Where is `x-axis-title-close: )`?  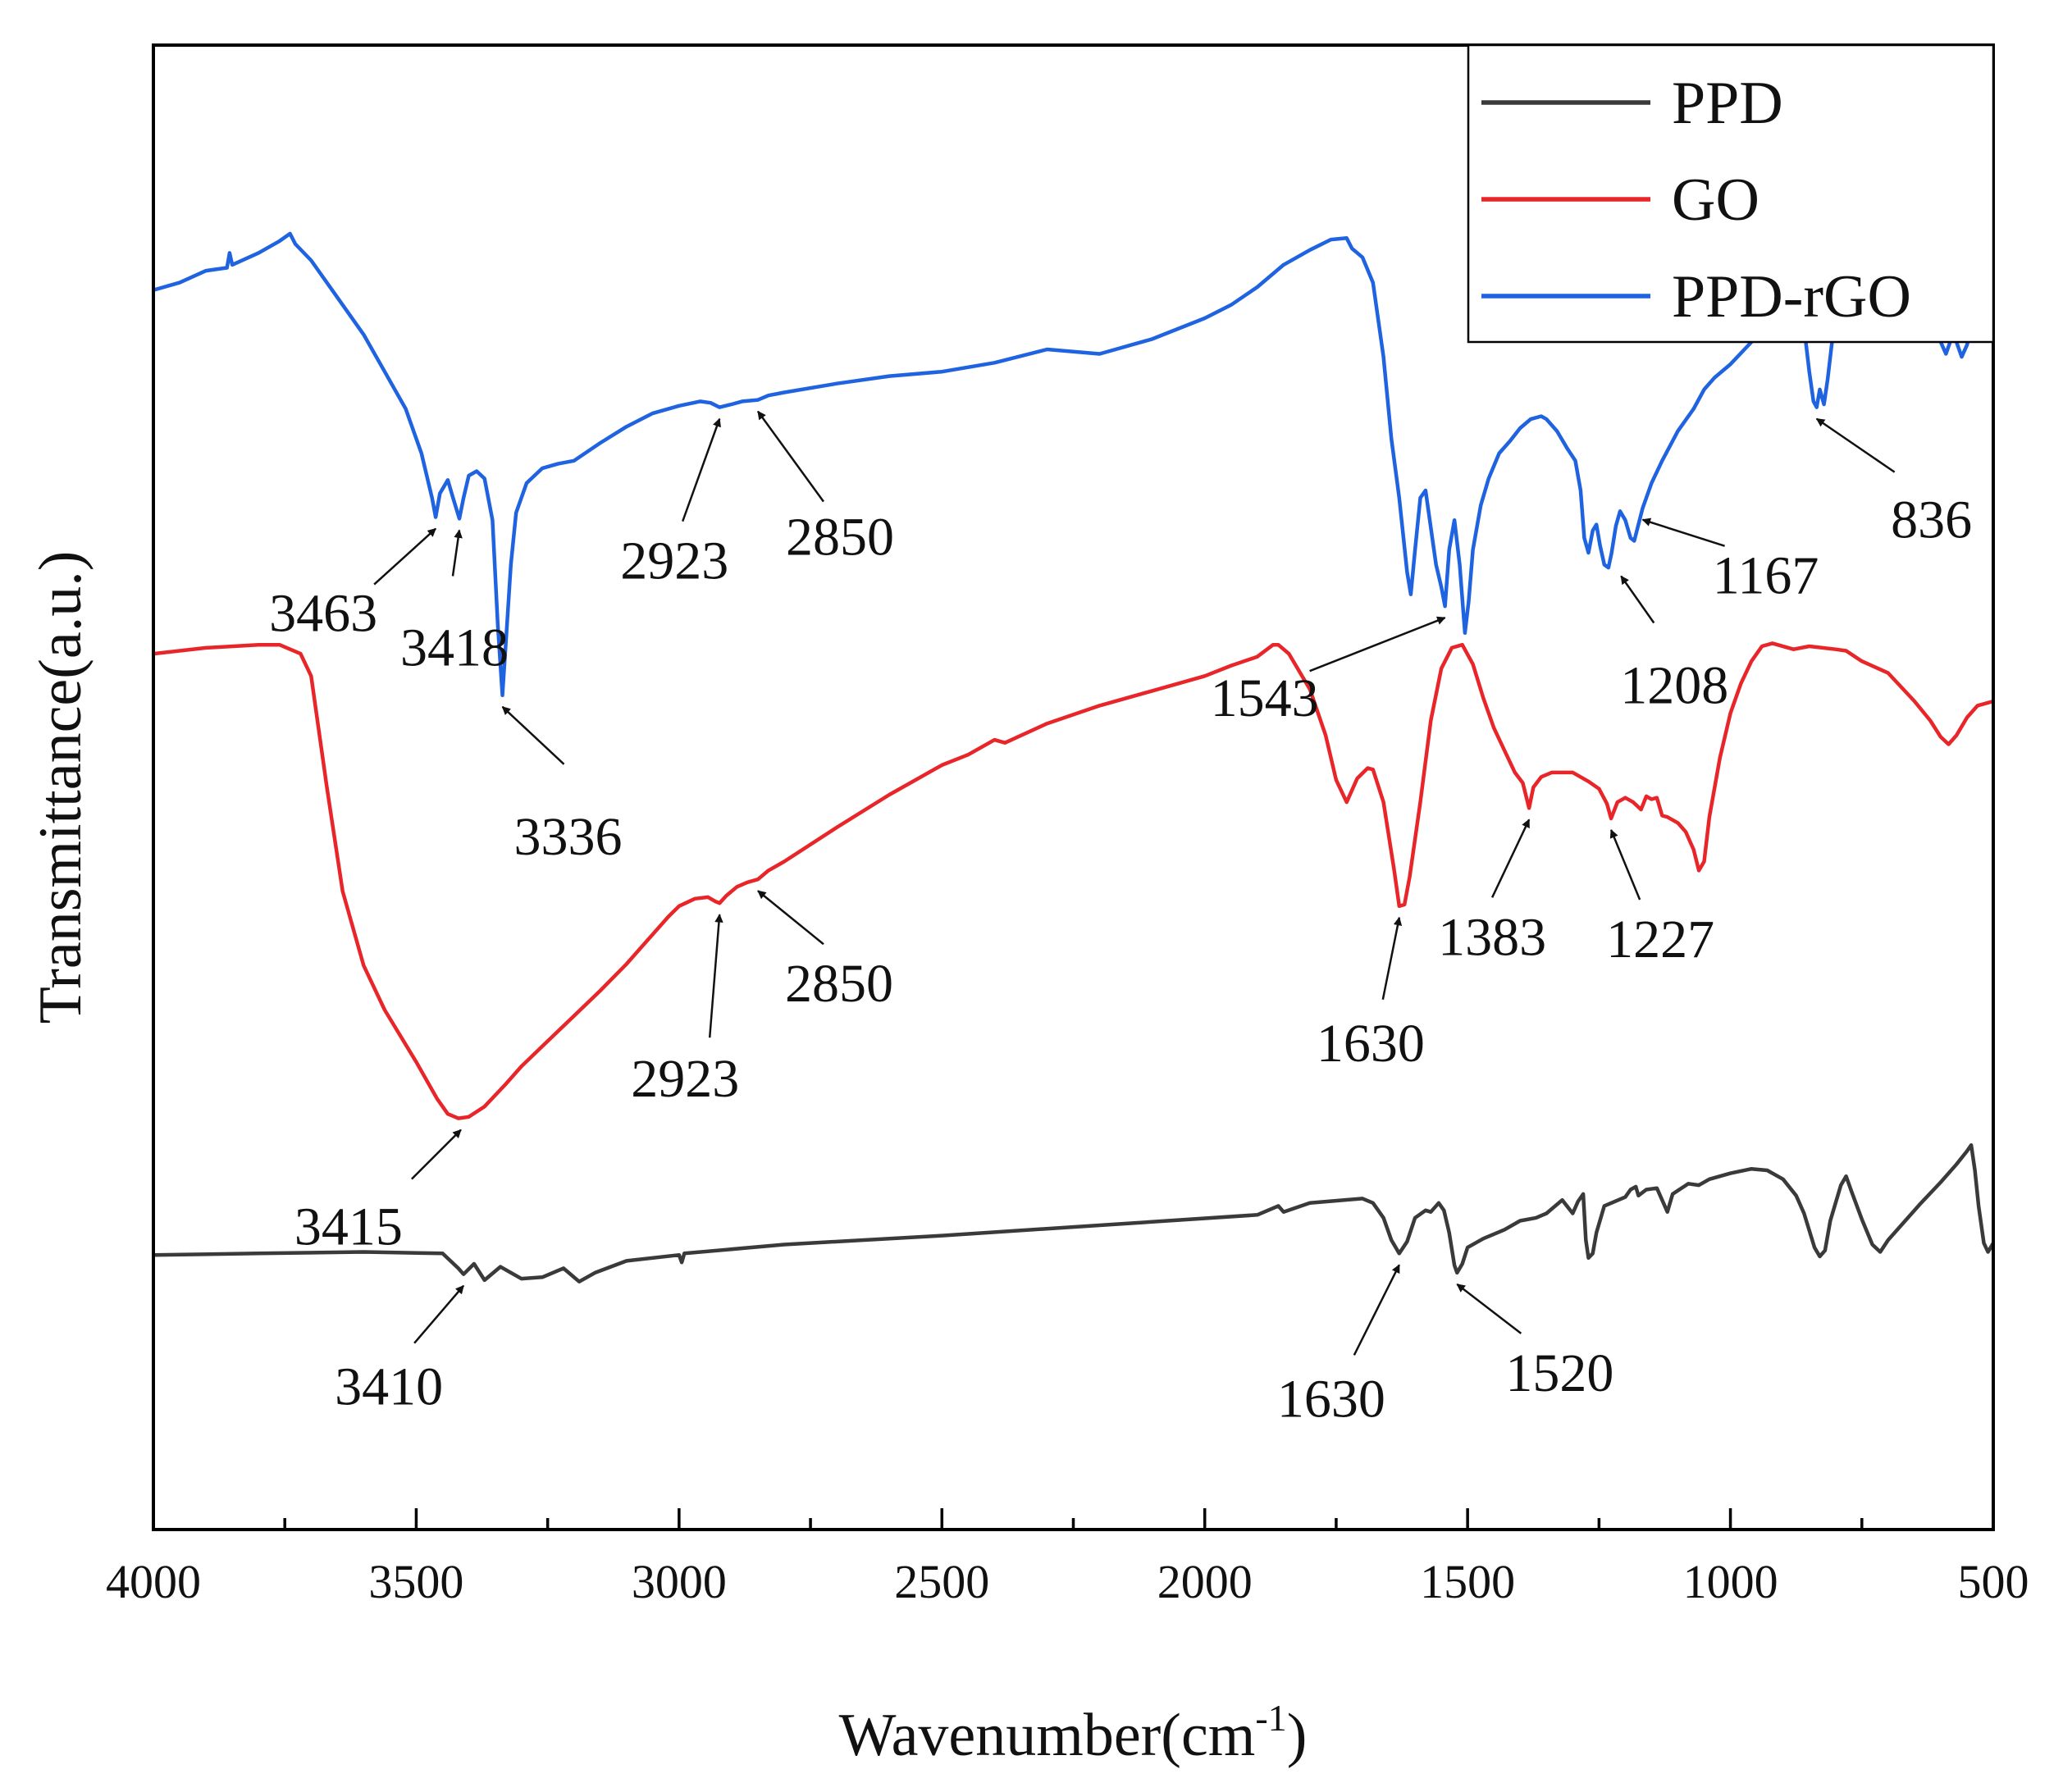 x-axis-title-close: ) is located at coordinates (1297, 1736).